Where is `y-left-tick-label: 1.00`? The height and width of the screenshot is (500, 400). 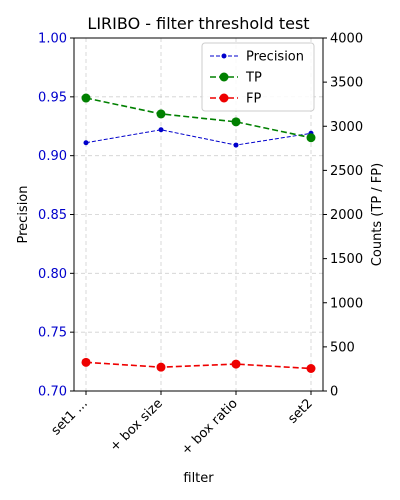 y-left-tick-label: 1.00 is located at coordinates (52, 39).